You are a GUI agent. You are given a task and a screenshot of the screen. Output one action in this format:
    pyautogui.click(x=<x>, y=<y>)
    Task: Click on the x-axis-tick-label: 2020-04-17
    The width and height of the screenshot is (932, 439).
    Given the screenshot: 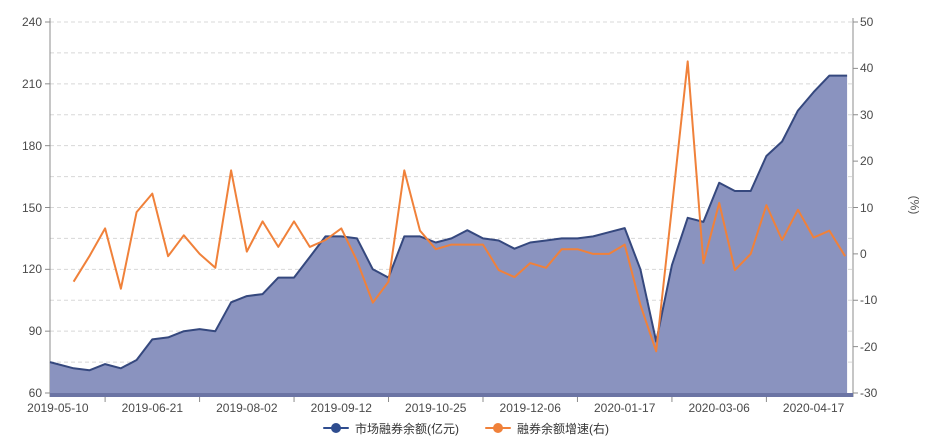 What is the action you would take?
    pyautogui.click(x=813, y=408)
    